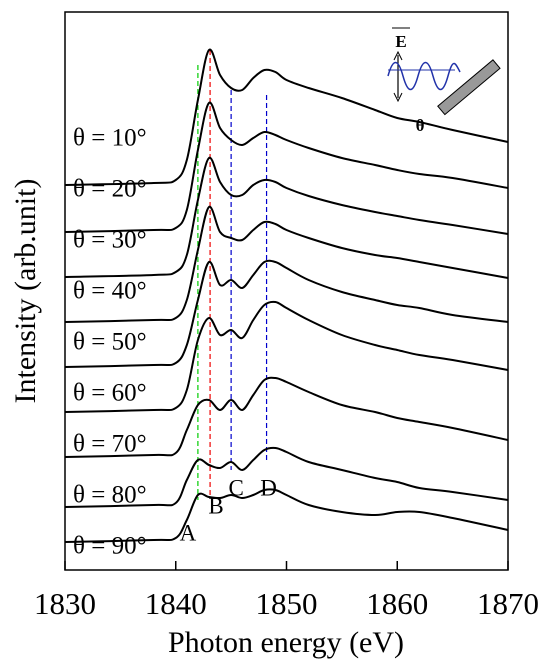 Image resolution: width=548 pixels, height=662 pixels. What do you see at coordinates (286, 642) in the screenshot?
I see `x-axis-title: Photon energy (eV)` at bounding box center [286, 642].